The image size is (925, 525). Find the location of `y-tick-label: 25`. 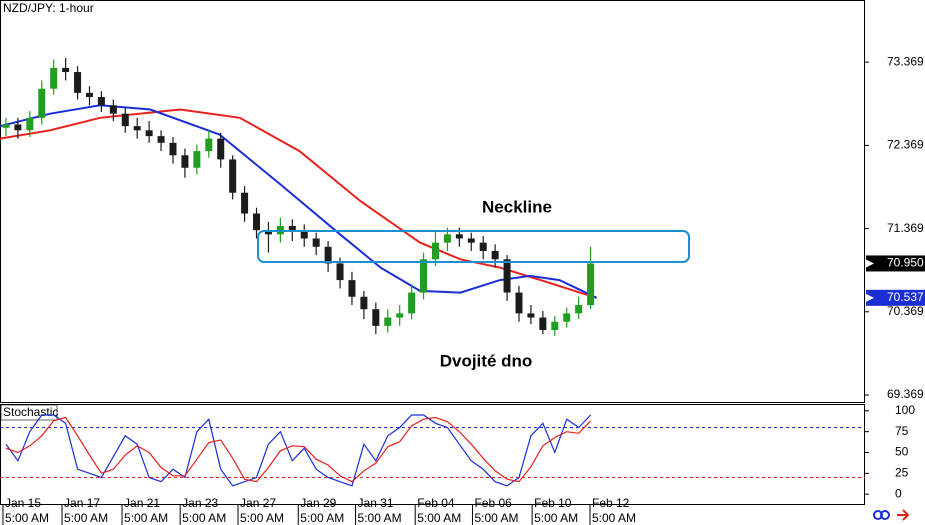

y-tick-label: 25 is located at coordinates (902, 473).